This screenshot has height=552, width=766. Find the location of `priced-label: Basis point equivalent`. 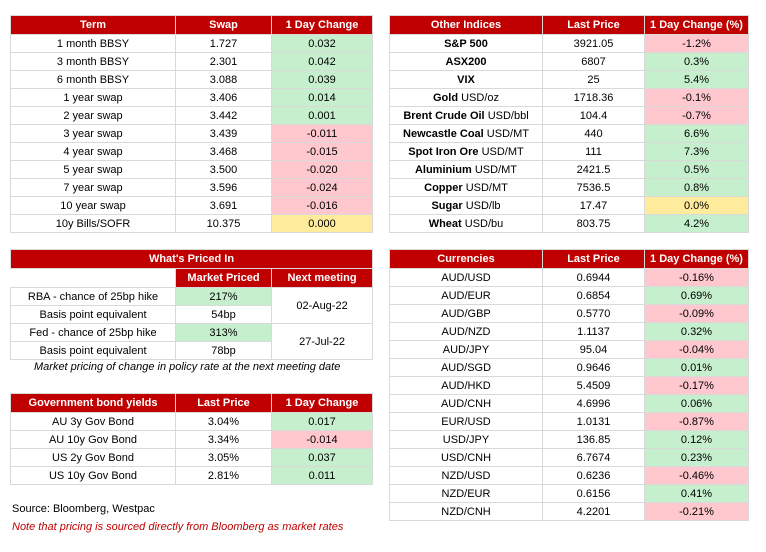

priced-label: Basis point equivalent is located at coordinates (93, 350).